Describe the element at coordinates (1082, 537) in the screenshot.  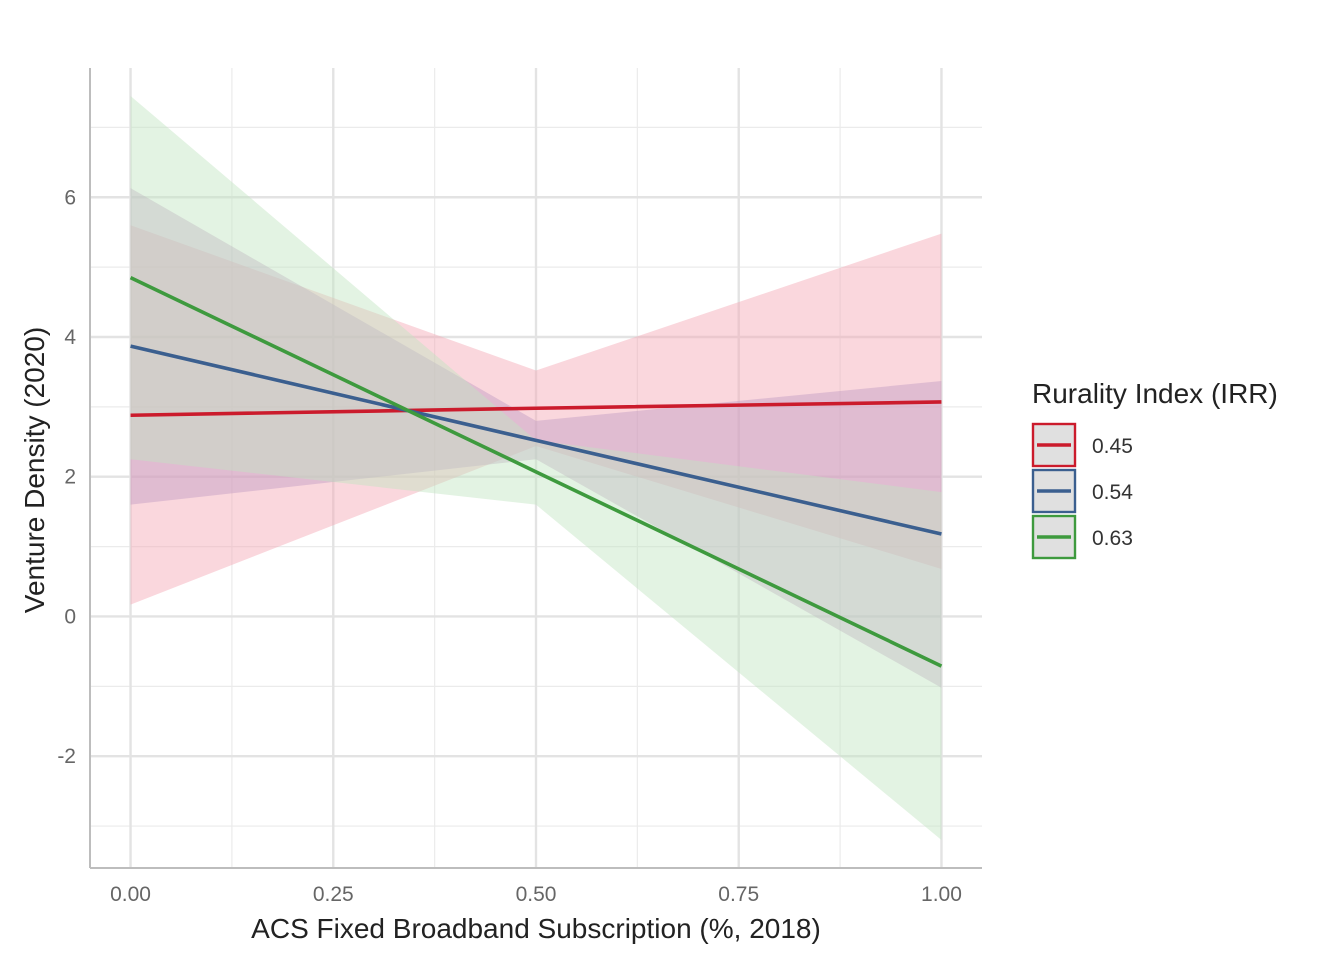
I see `legend-item-0.63: 0.63` at that location.